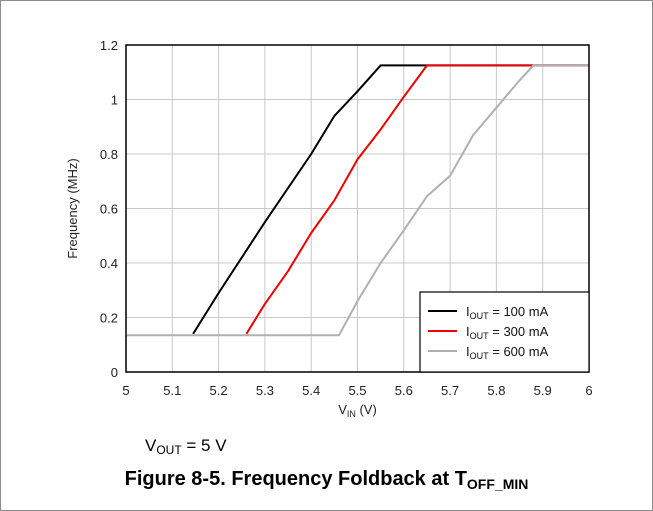  I want to click on x-tick-label: 6, so click(588, 390).